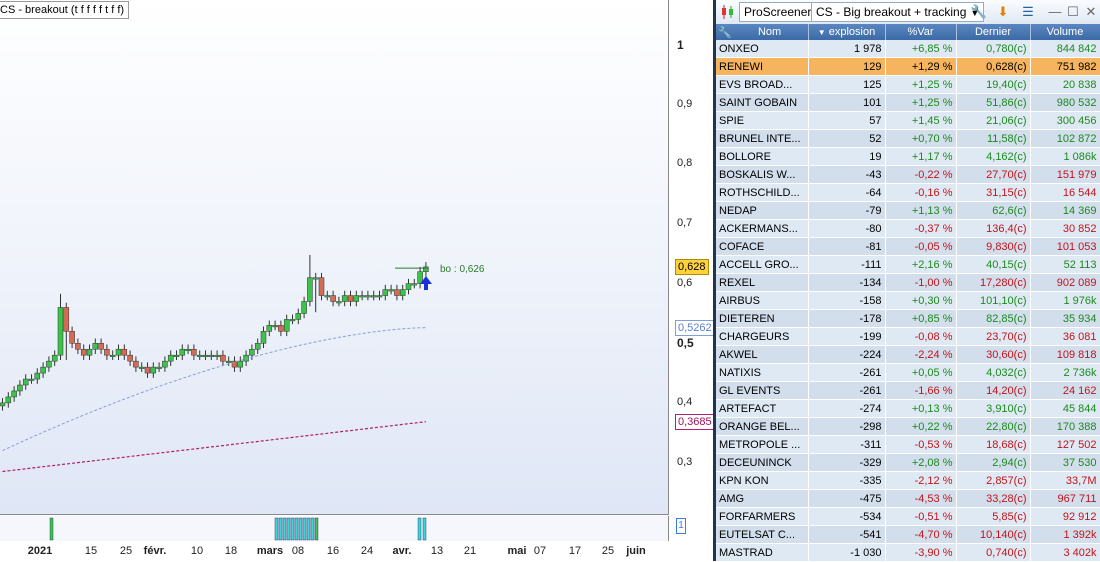 The height and width of the screenshot is (562, 1100). What do you see at coordinates (1065, 32) in the screenshot?
I see `column-header-volume: Volume` at bounding box center [1065, 32].